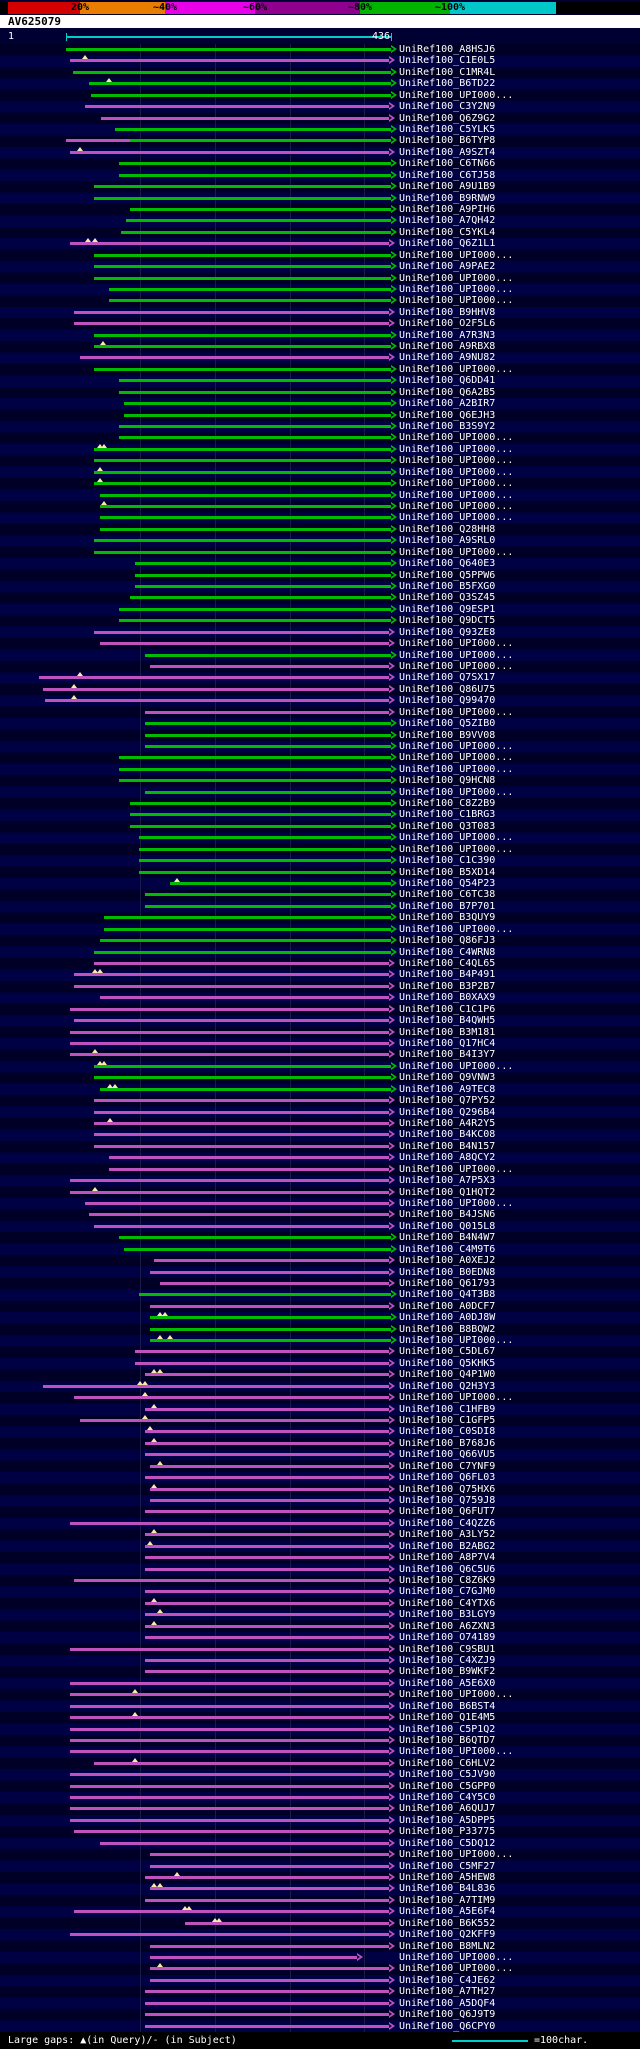 The width and height of the screenshot is (640, 2049). I want to click on hit-accession-label: UniRef100_Q75HX6, so click(447, 1489).